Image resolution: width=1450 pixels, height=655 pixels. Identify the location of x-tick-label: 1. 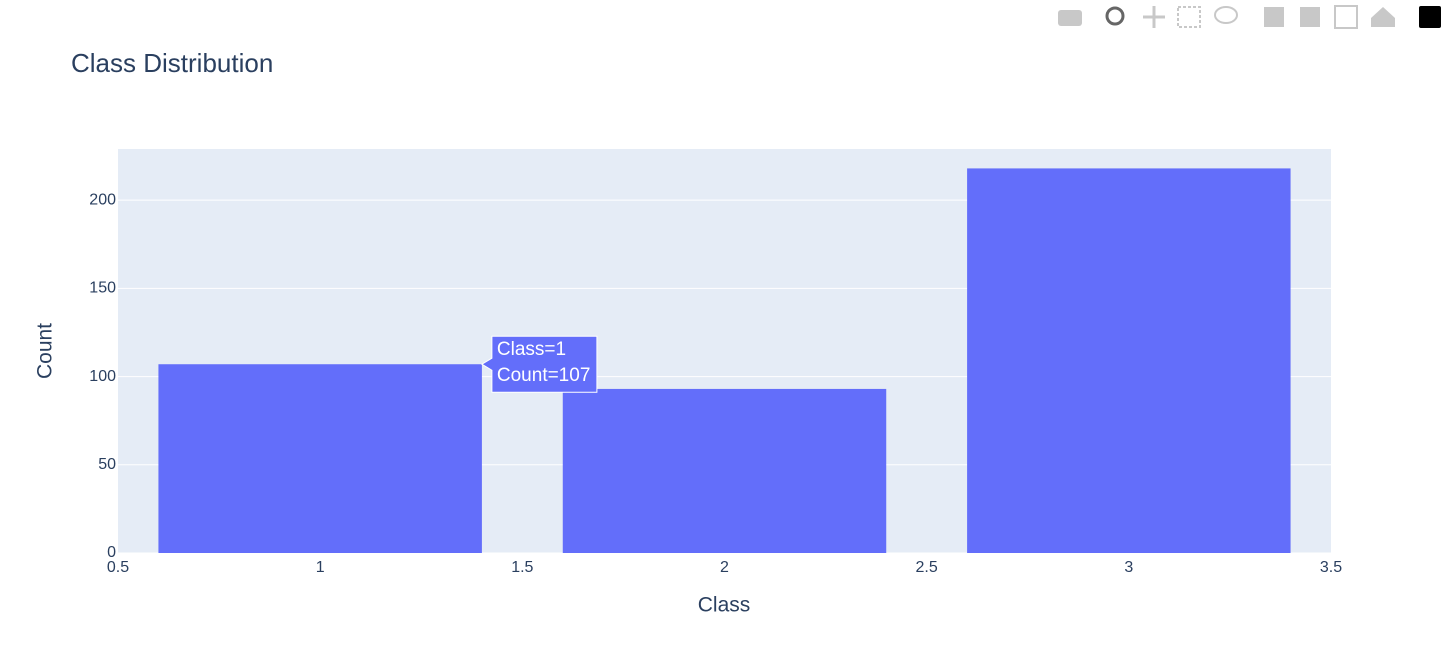
(320, 567).